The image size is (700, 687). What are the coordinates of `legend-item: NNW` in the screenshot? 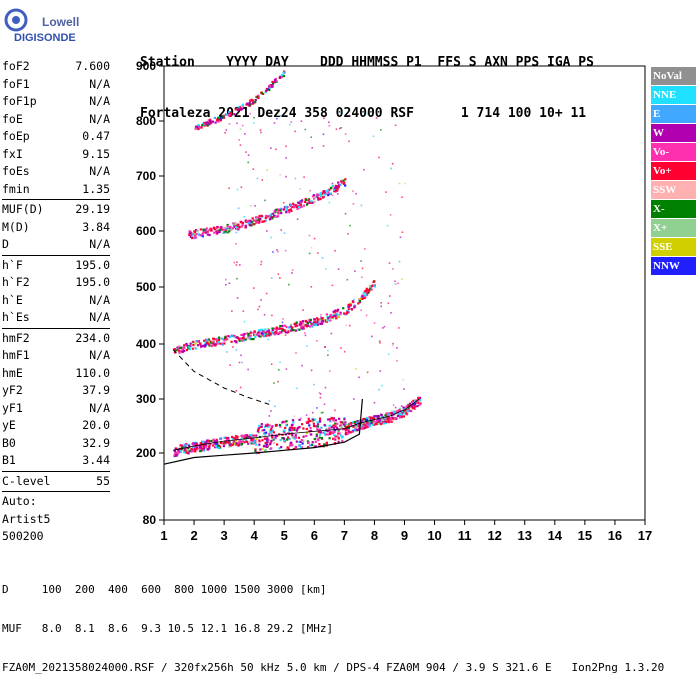 It's located at (673, 266).